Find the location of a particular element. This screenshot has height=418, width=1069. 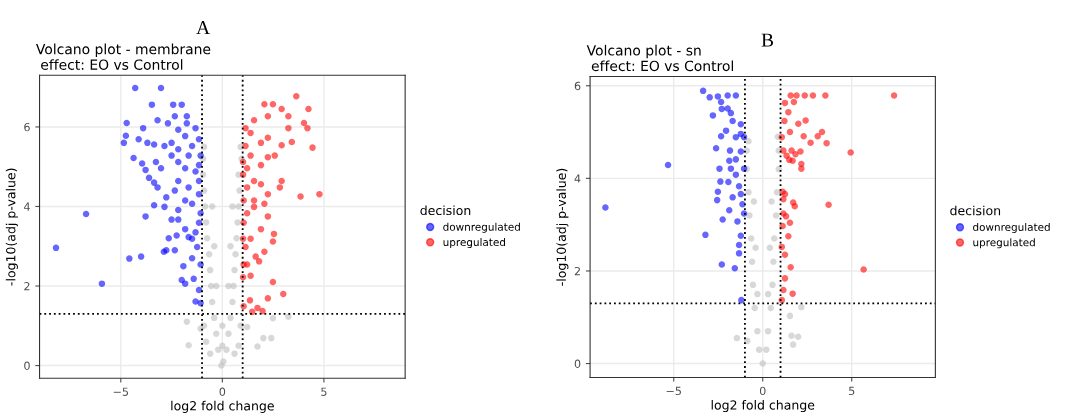

y-tick-label: 4 is located at coordinates (577, 178).